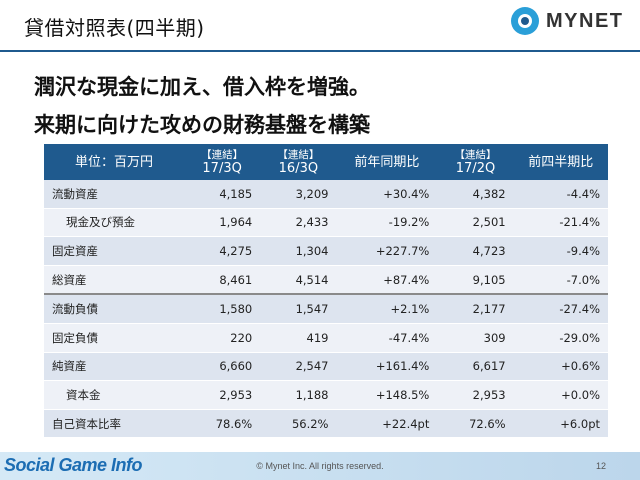 The height and width of the screenshot is (480, 640). What do you see at coordinates (222, 162) in the screenshot?
I see `column-header-17-3q: 【連結】 17/3Q` at bounding box center [222, 162].